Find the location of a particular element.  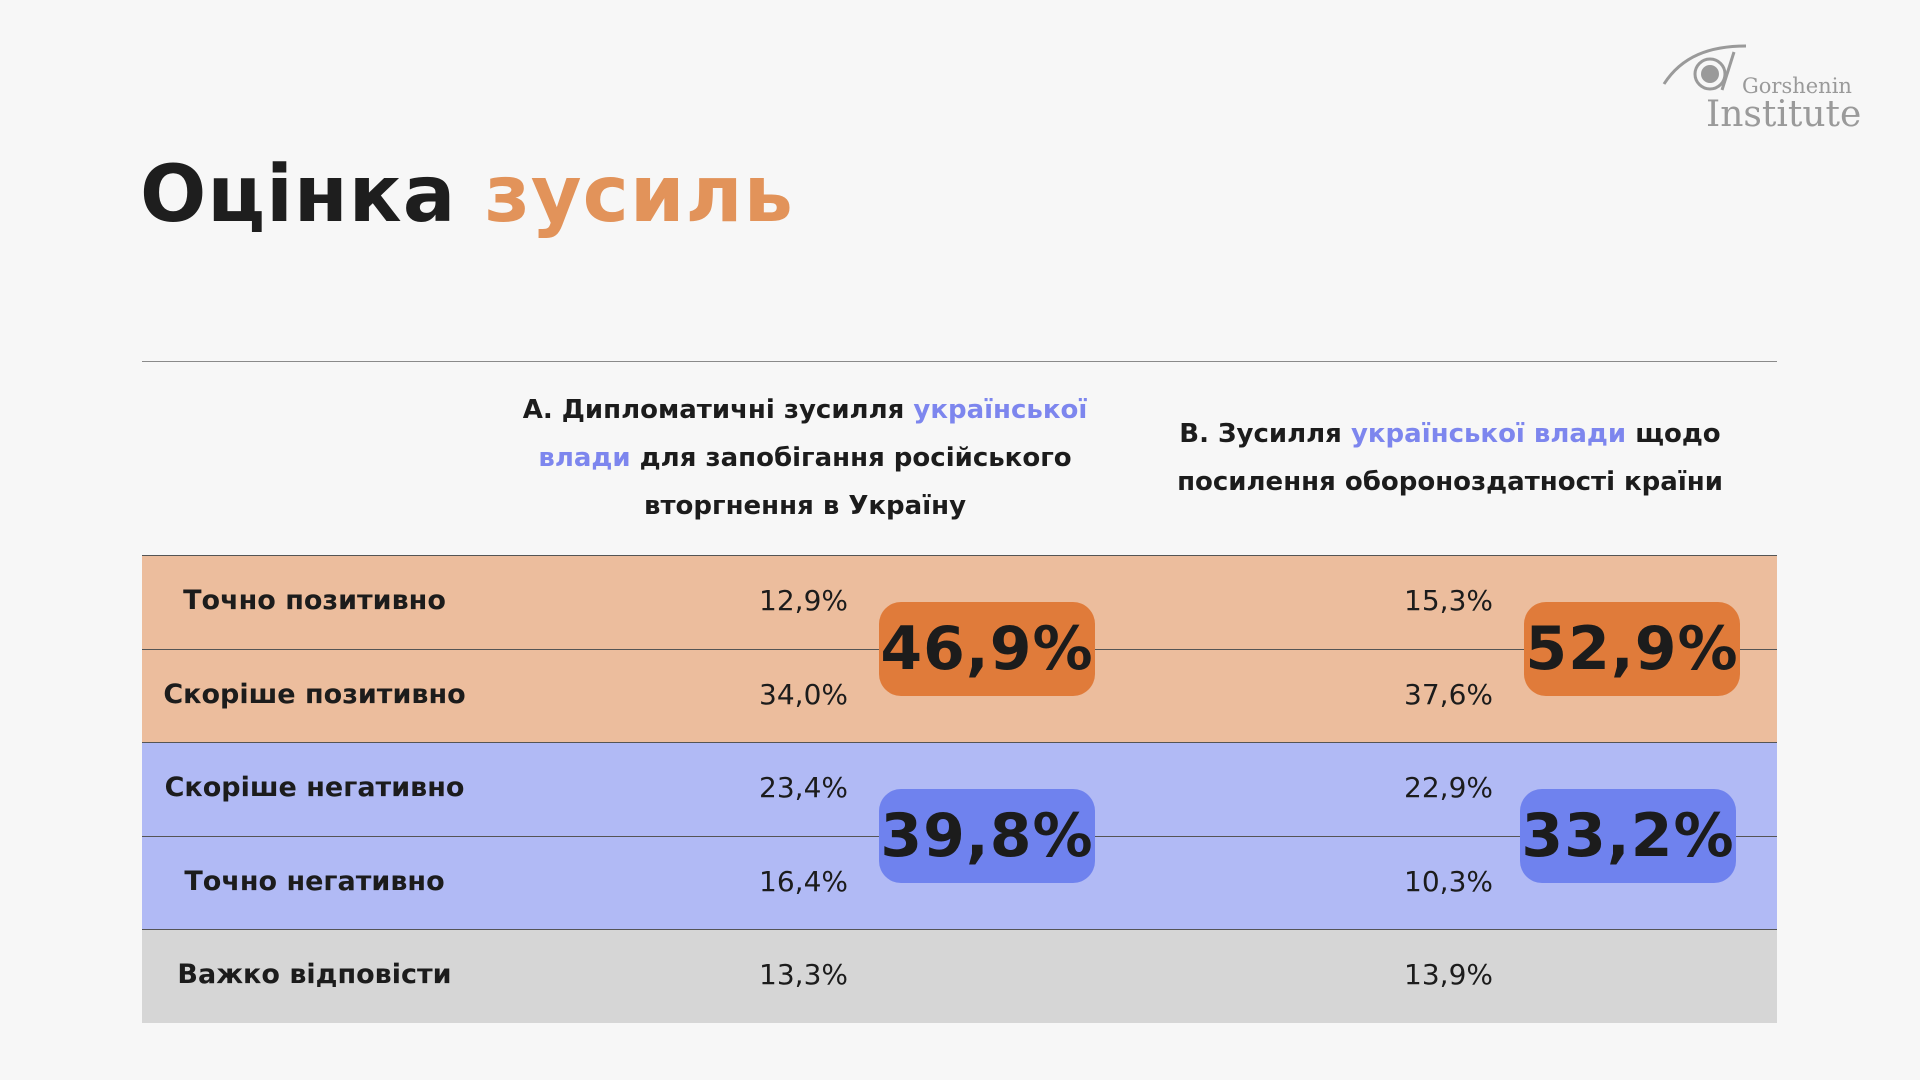

row-label: Скоріше негативно is located at coordinates (314, 787).